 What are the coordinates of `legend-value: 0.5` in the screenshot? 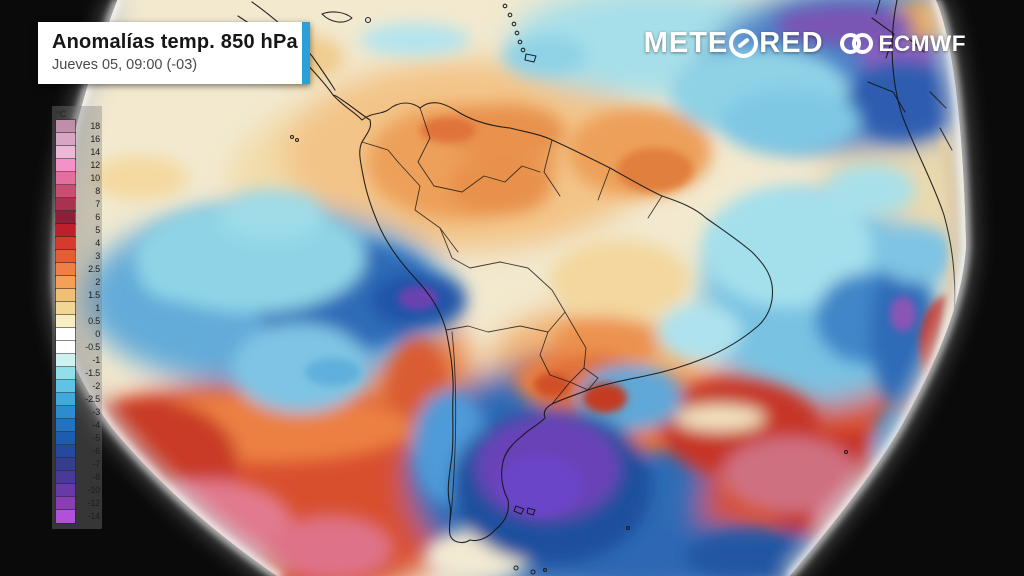 It's located at (94, 321).